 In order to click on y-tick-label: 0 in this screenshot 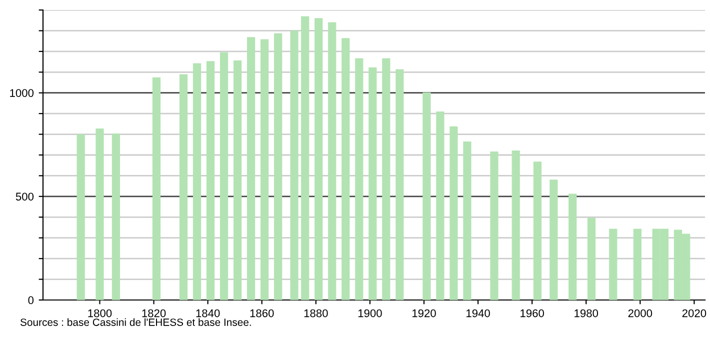, I will do `click(31, 300)`.